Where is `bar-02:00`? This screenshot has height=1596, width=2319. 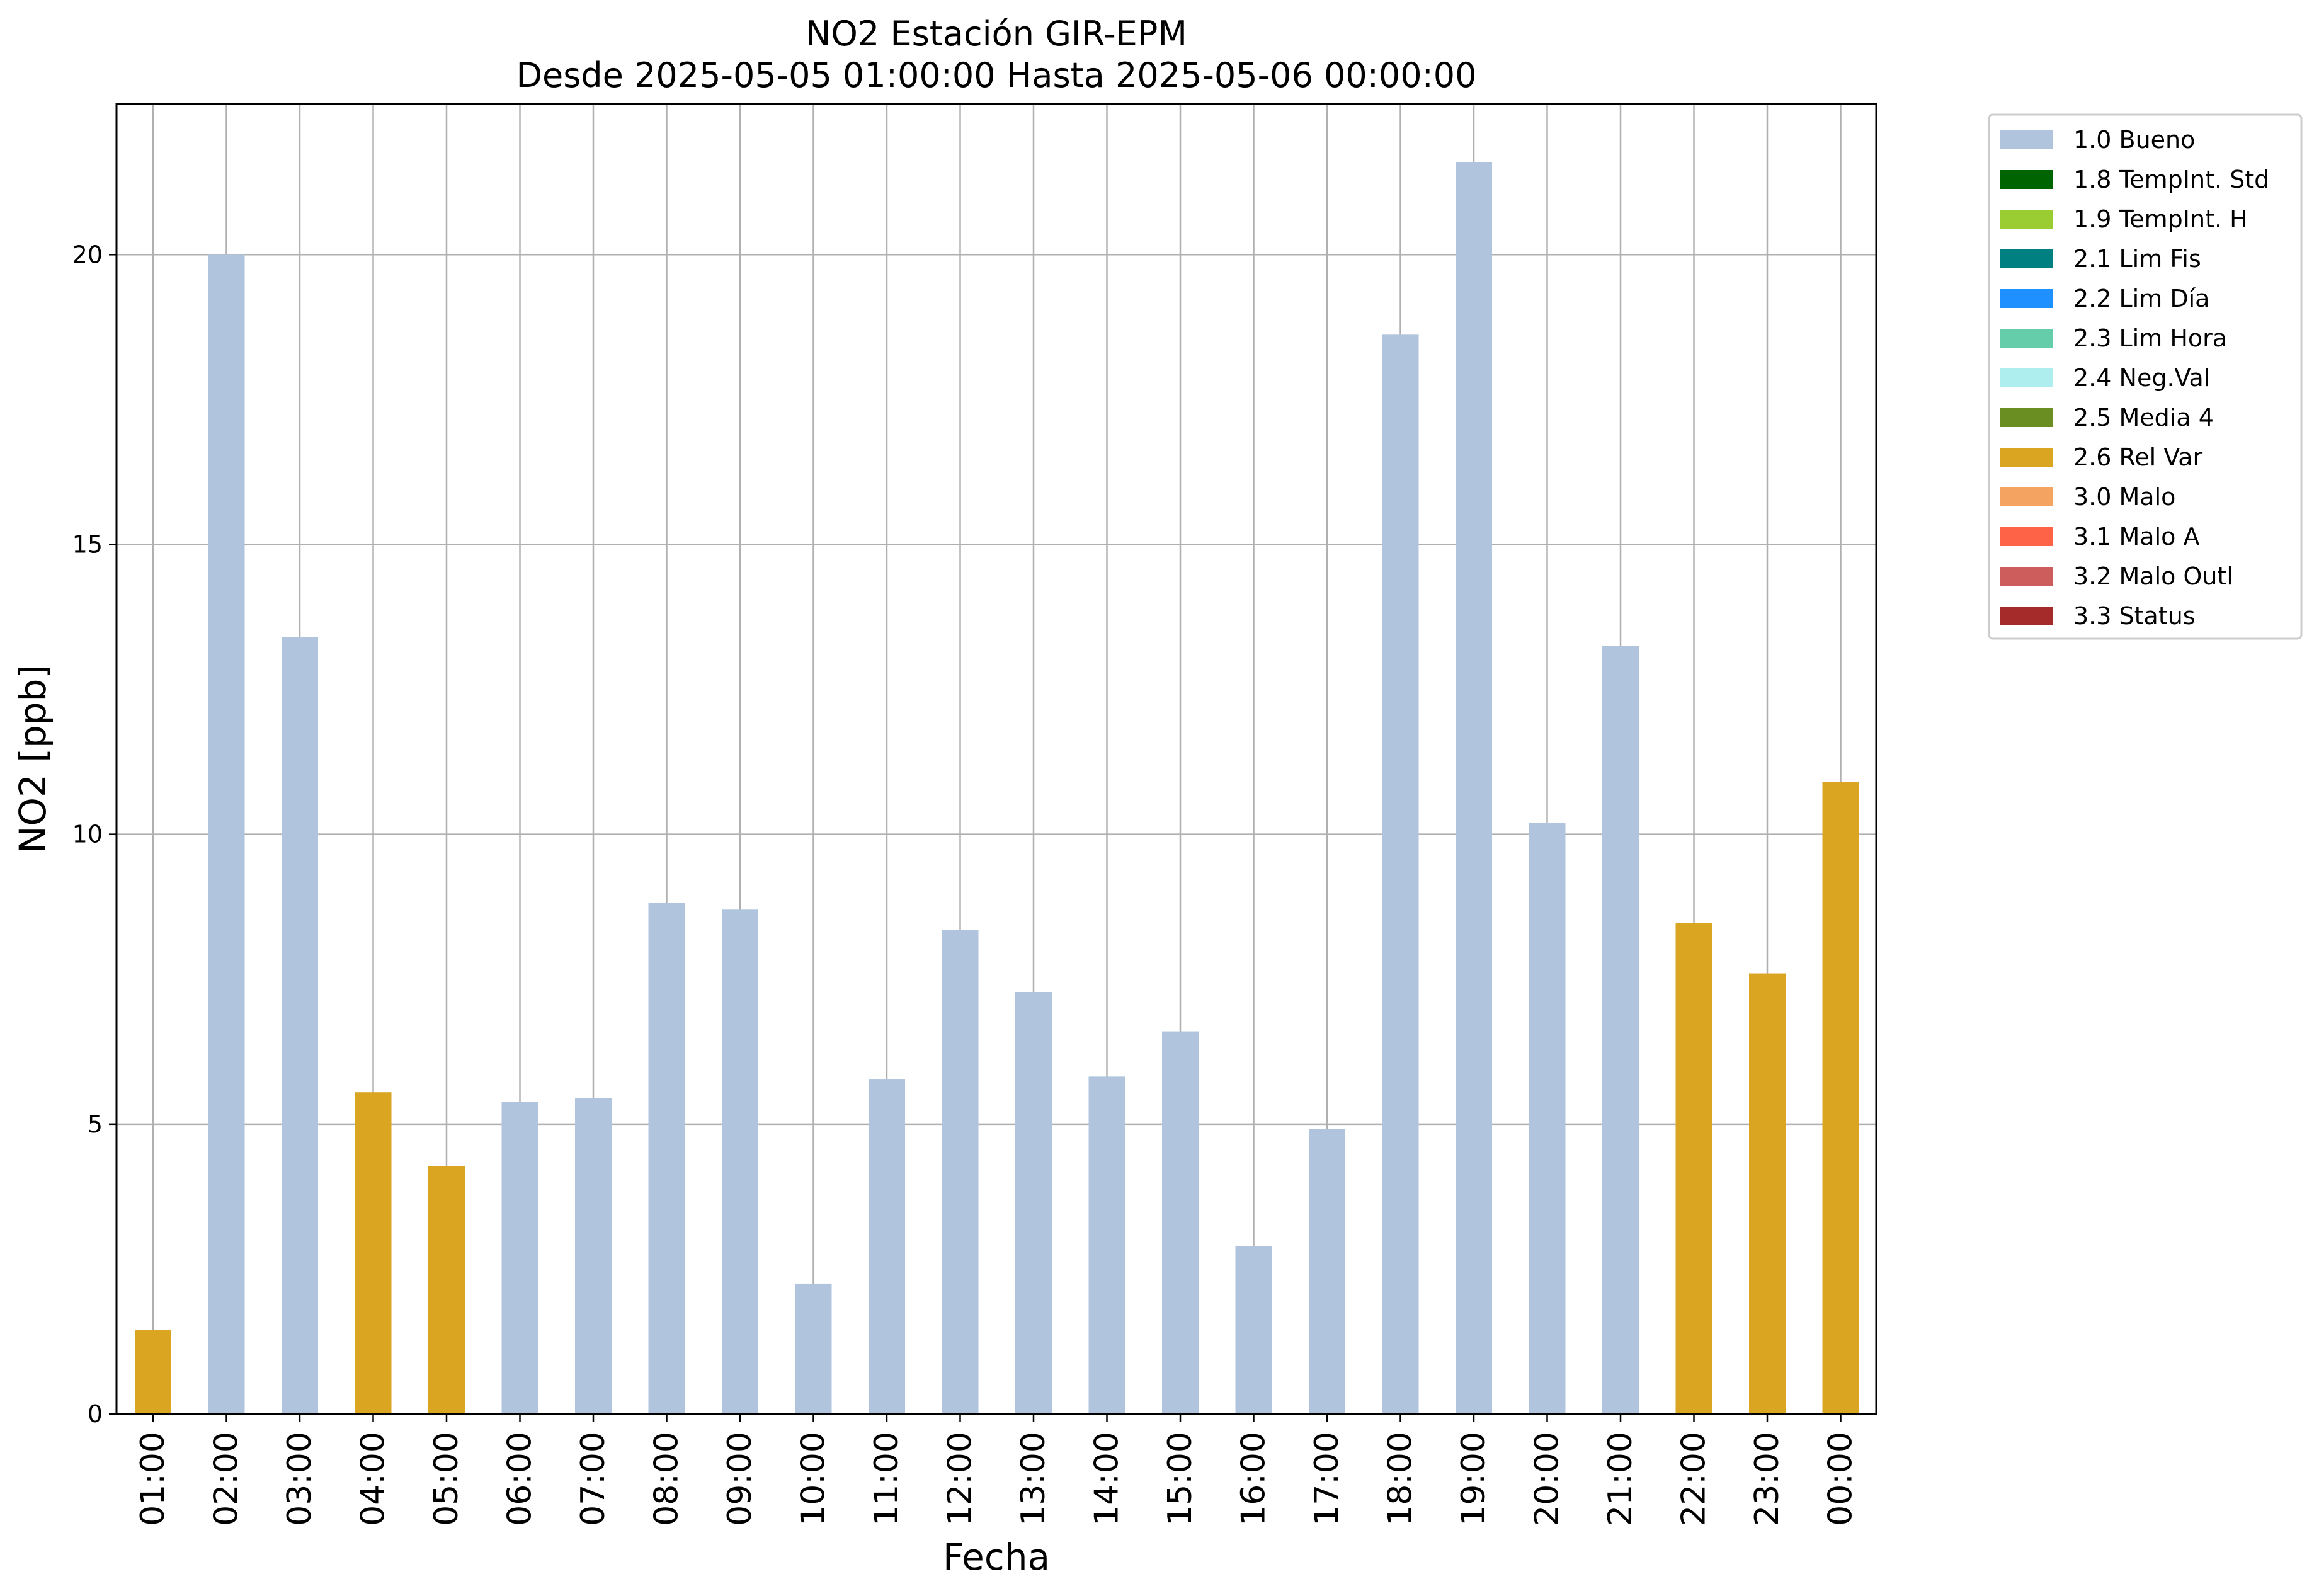 bar-02:00 is located at coordinates (226, 834).